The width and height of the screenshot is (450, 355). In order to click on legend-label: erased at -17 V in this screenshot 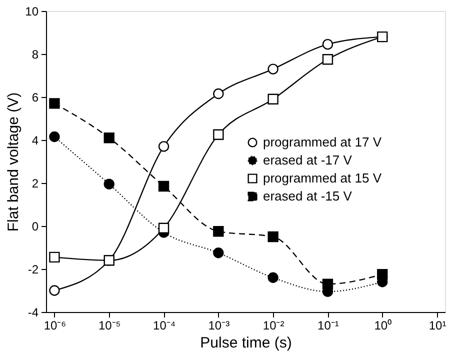, I will do `click(307, 160)`.